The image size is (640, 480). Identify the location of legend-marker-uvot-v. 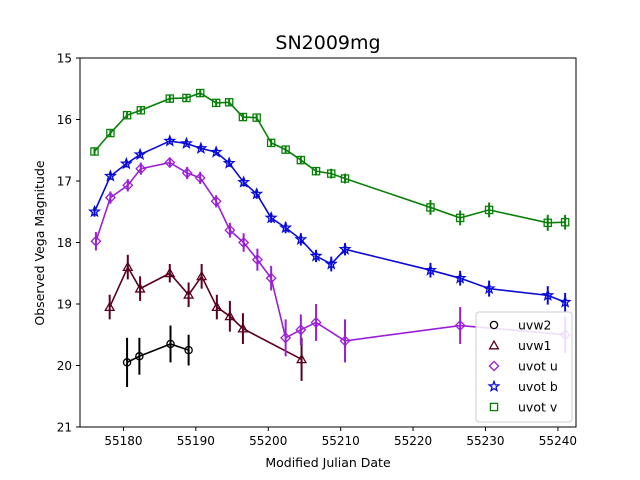
(494, 407).